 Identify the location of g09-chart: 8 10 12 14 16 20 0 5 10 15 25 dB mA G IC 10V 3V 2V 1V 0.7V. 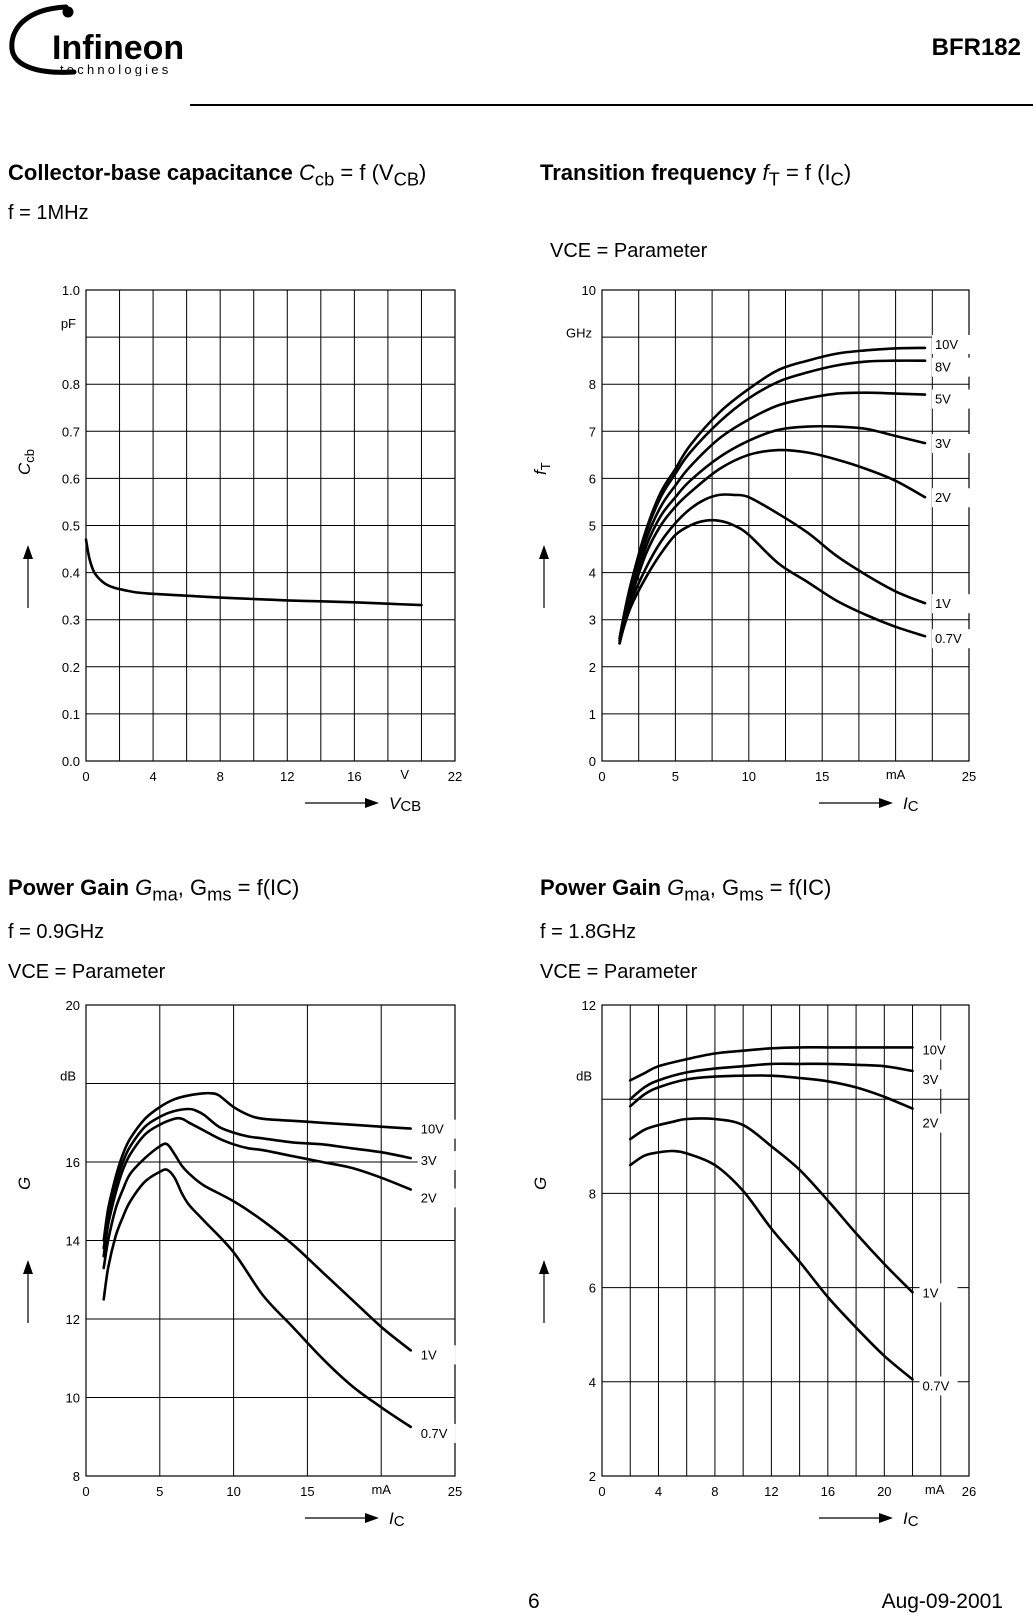
(238, 1265).